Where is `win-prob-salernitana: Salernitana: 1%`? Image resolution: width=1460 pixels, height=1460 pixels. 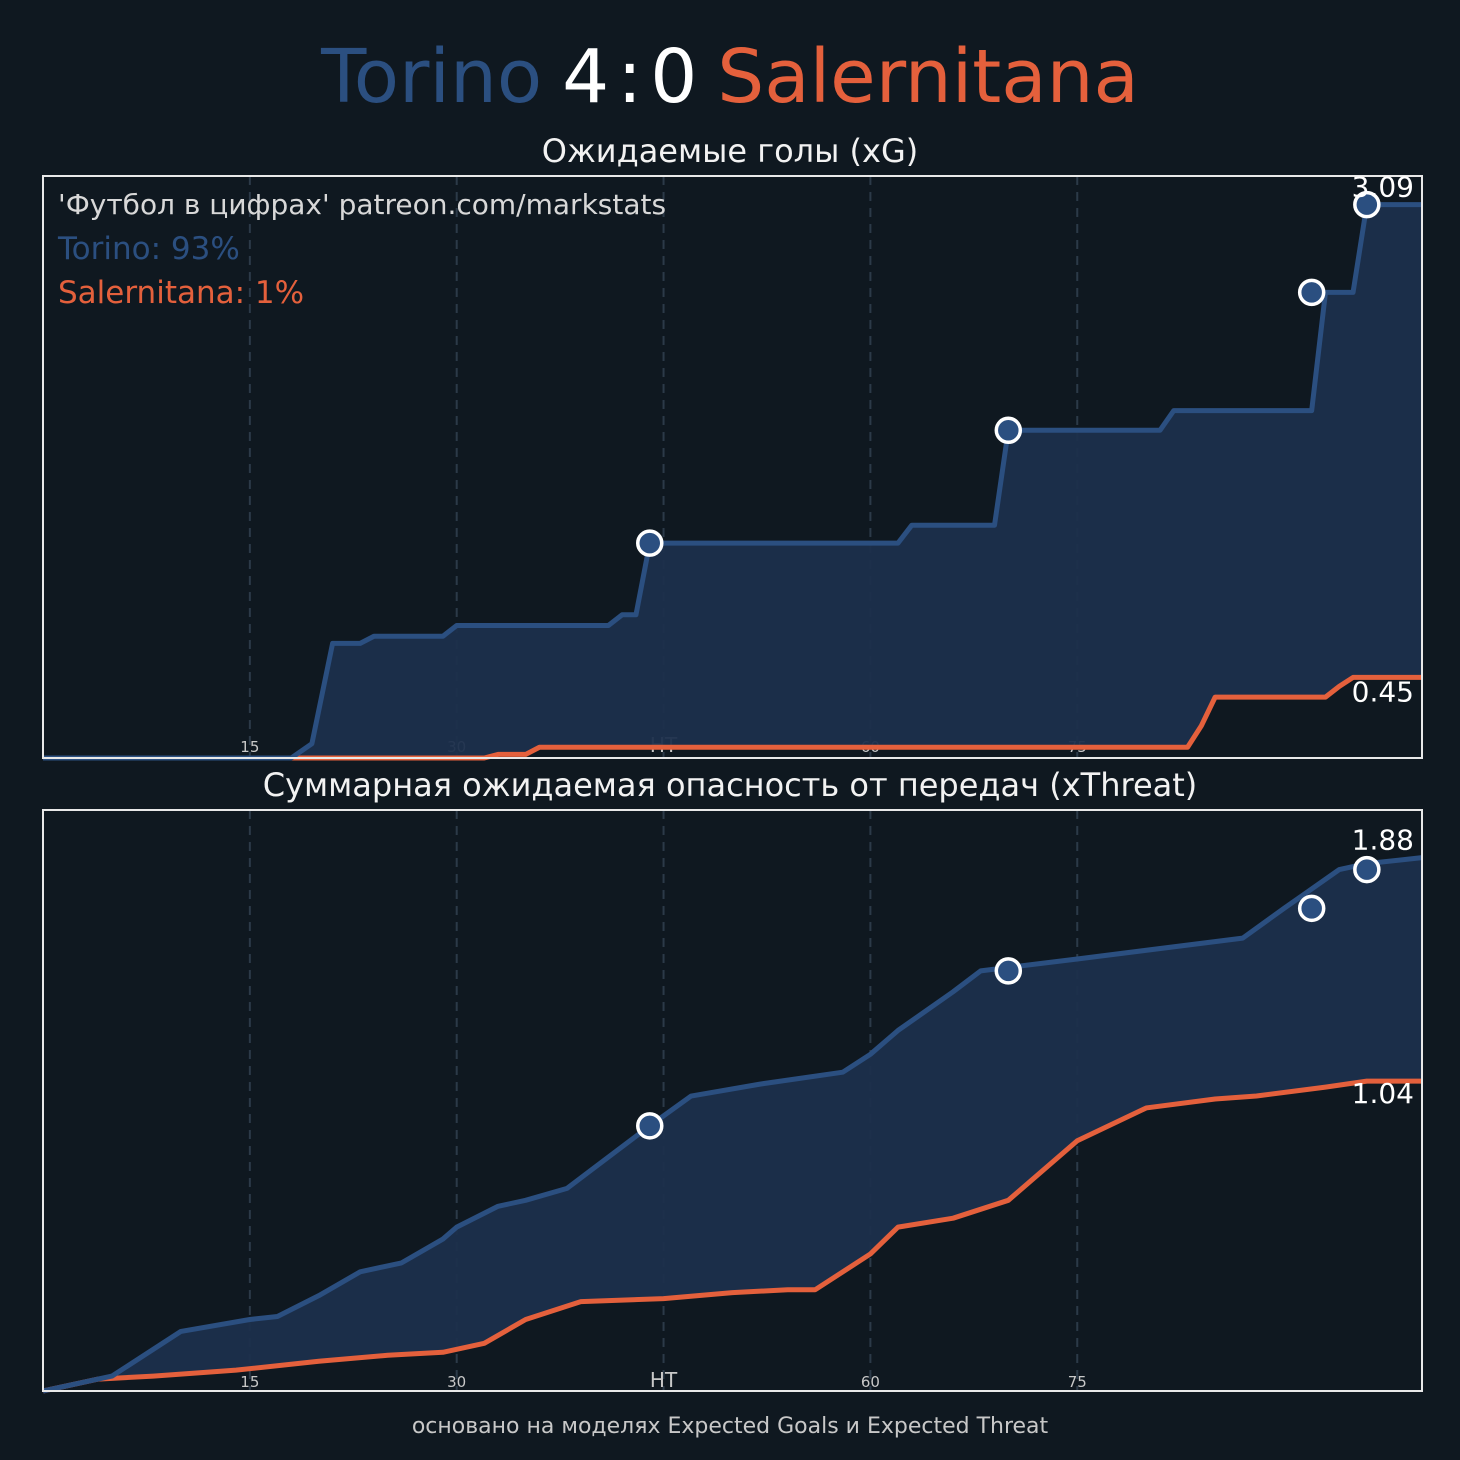
win-prob-salernitana: Salernitana: 1% is located at coordinates (181, 293).